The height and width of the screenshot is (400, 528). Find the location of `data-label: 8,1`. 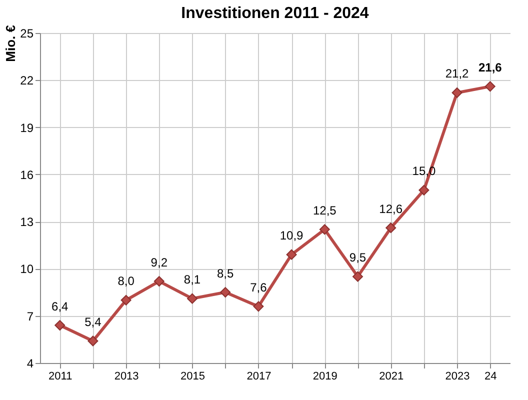

data-label: 8,1 is located at coordinates (192, 279).